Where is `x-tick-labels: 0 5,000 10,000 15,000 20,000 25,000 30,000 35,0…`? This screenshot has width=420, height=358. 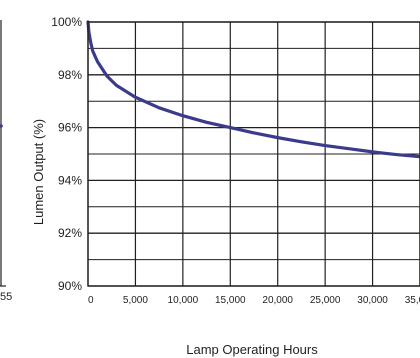 x-tick-labels: 0 5,000 10,000 15,000 20,000 25,000 30,000 35,0… is located at coordinates (254, 300).